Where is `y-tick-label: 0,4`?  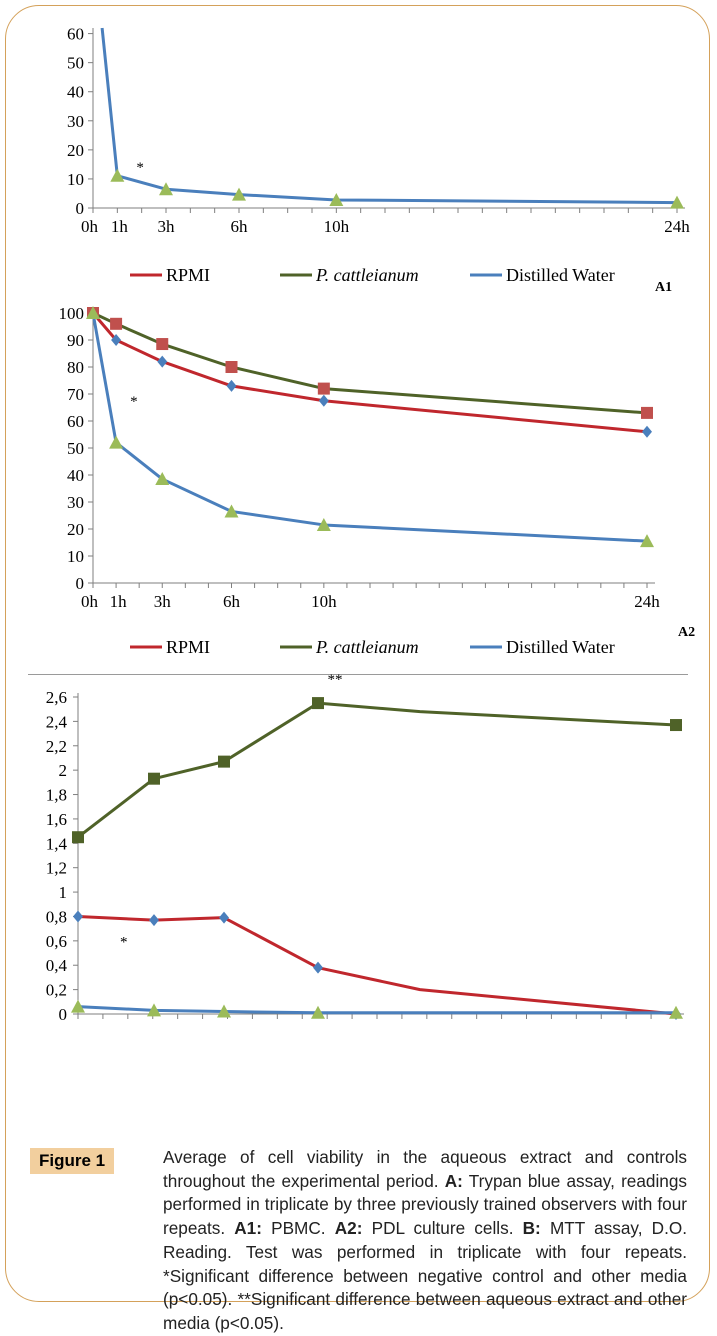
y-tick-label: 0,4 is located at coordinates (57, 965).